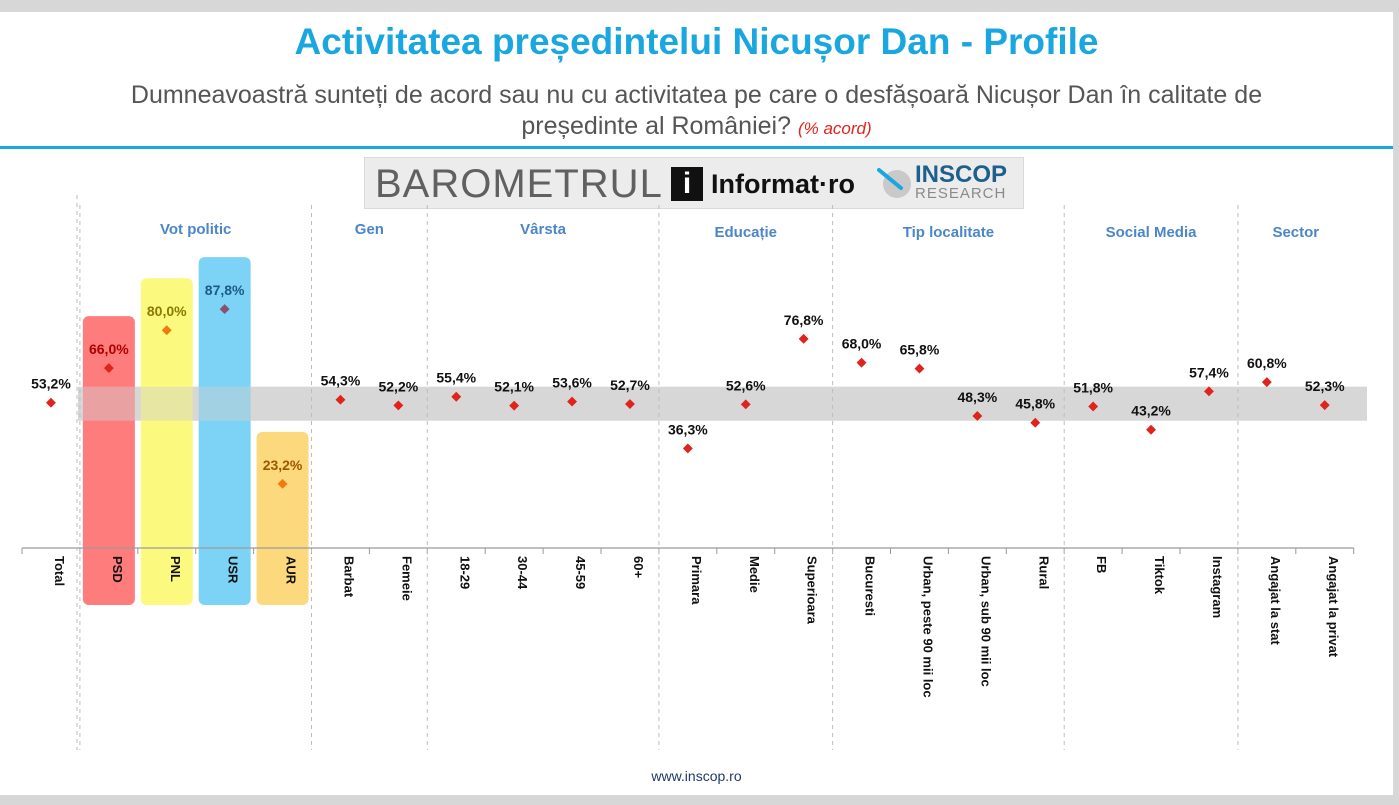  Describe the element at coordinates (745, 232) in the screenshot. I see `group-label-educatie: Educație` at that location.